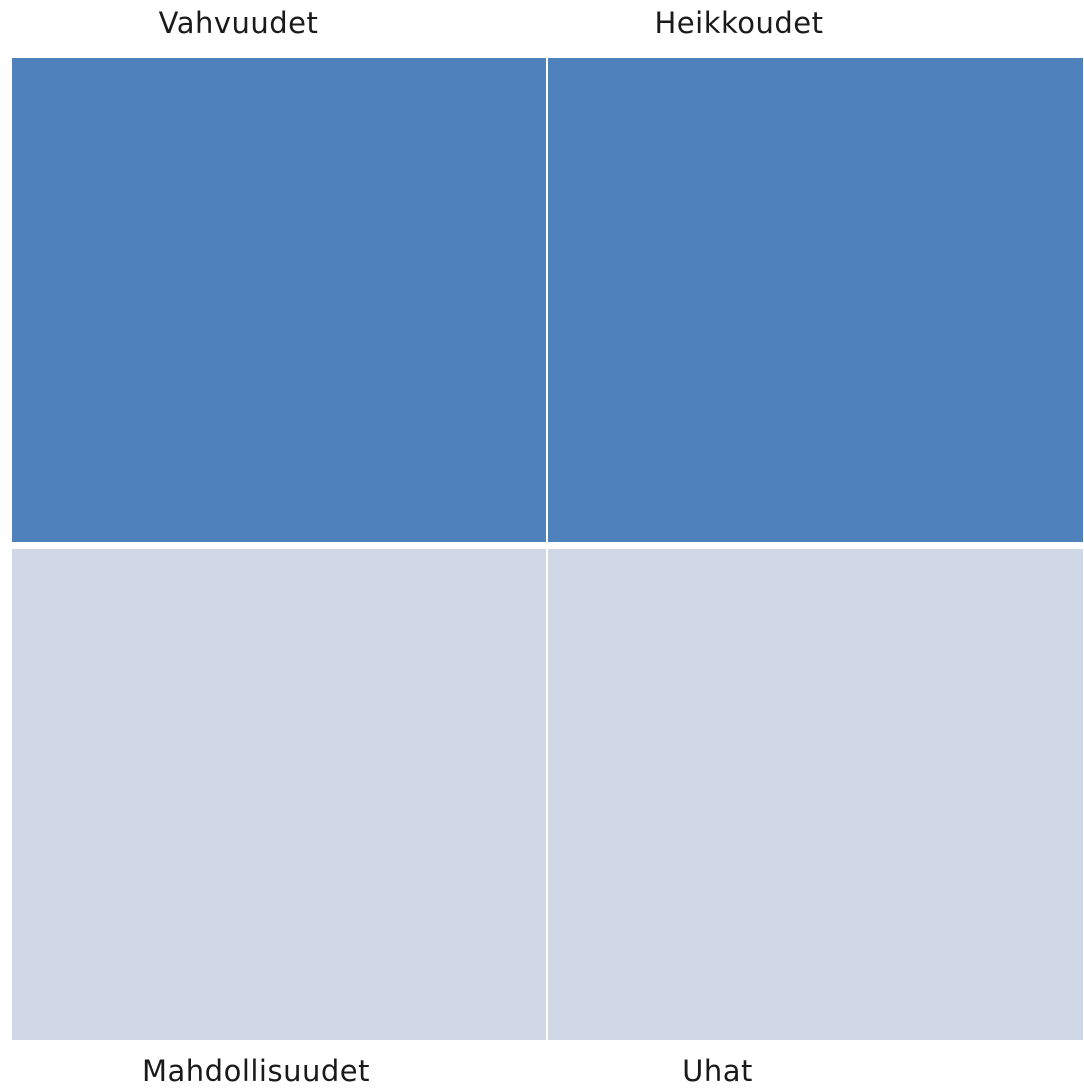 The height and width of the screenshot is (1088, 1084). What do you see at coordinates (739, 23) in the screenshot?
I see `weaknesses-label: Heikkoudet` at bounding box center [739, 23].